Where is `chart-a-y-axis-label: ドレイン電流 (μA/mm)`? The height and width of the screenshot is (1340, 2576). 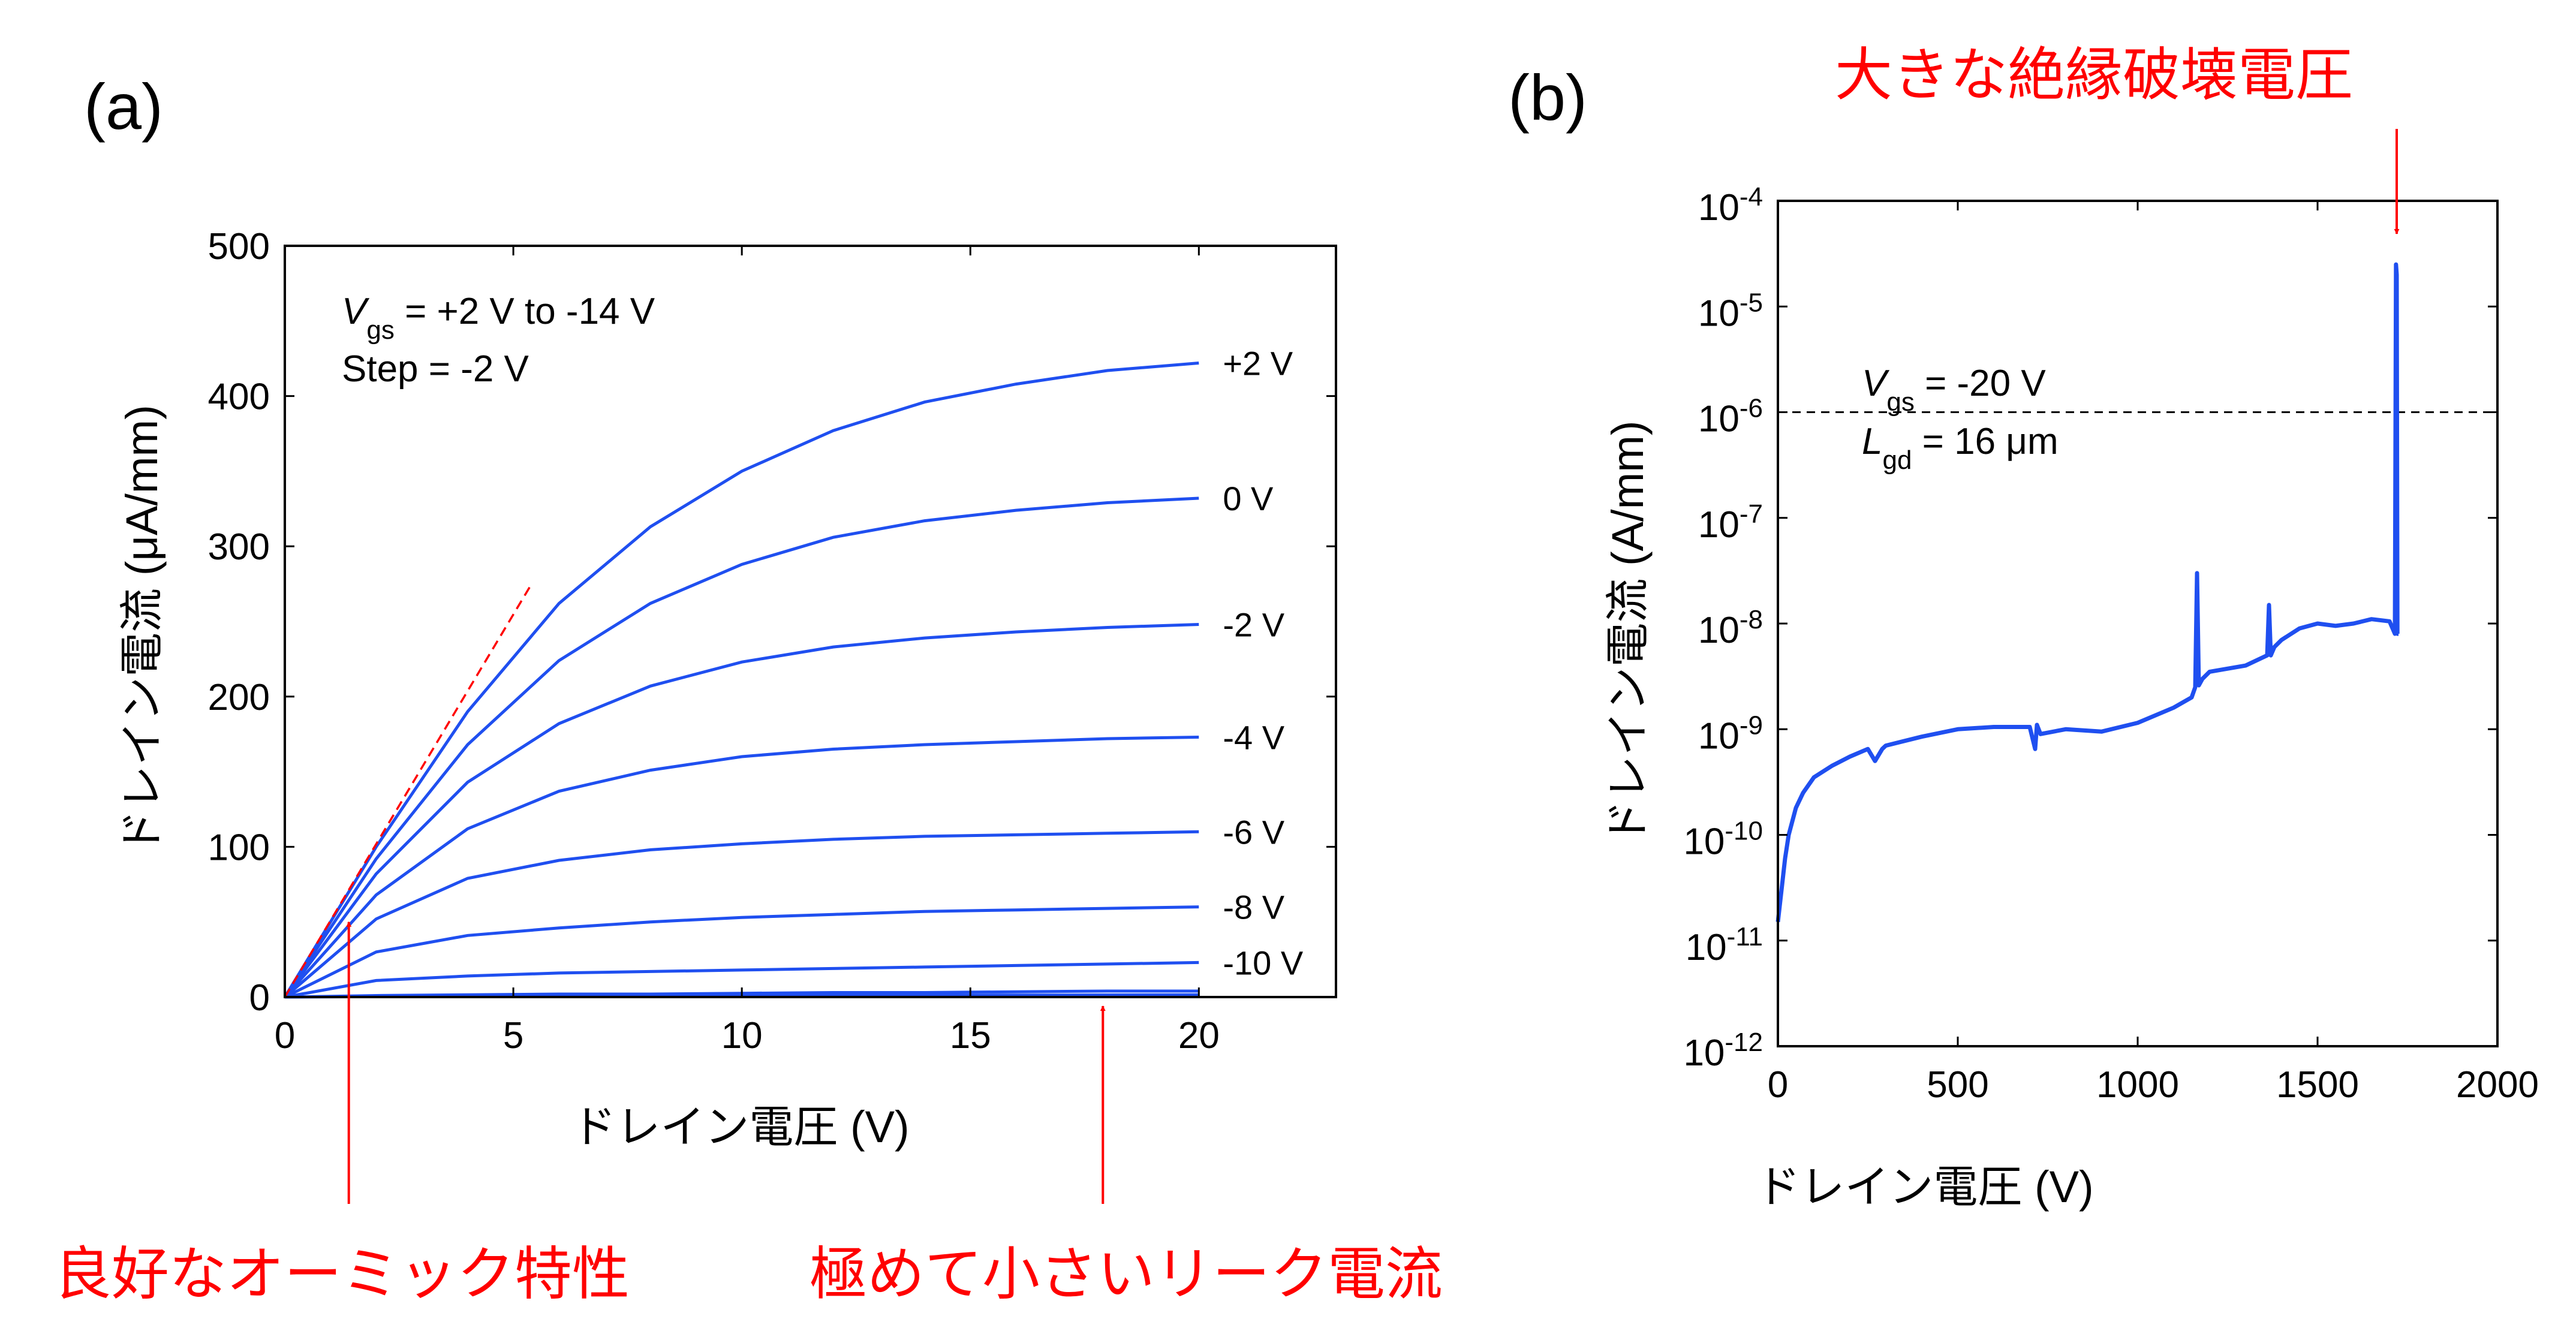
chart-a-y-axis-label: ドレイン電流 (μA/mm) is located at coordinates (142, 629).